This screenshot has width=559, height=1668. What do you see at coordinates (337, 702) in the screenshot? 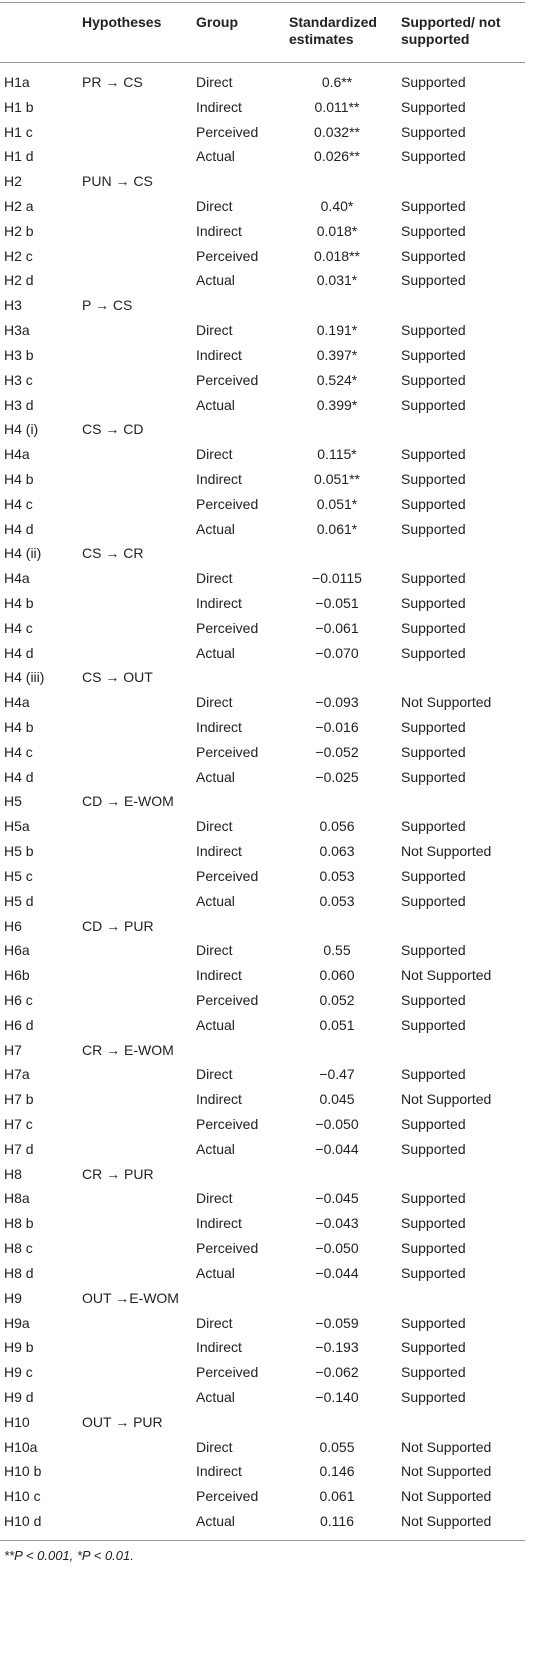
I see `estimate: −0.093` at bounding box center [337, 702].